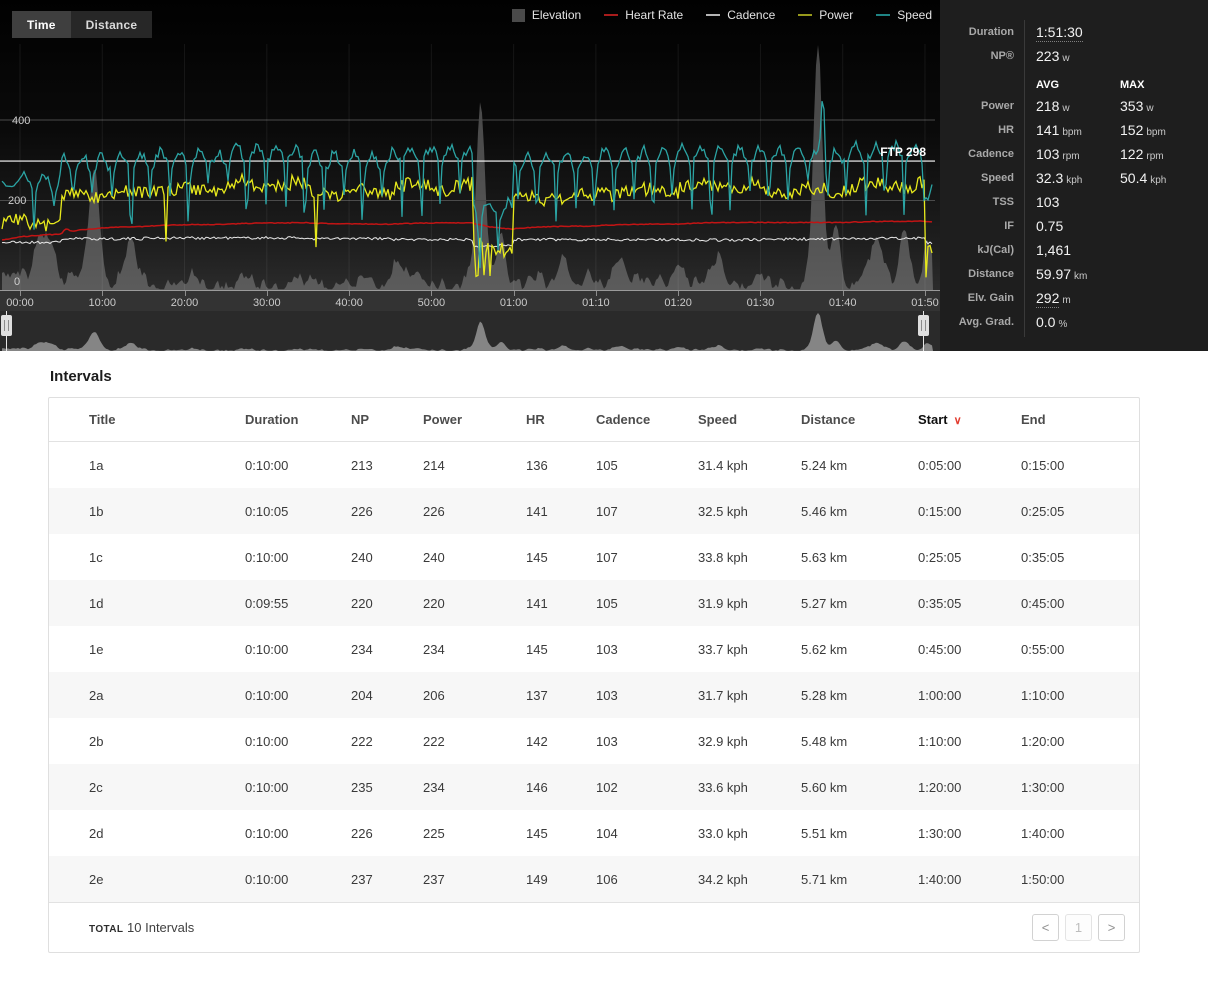  What do you see at coordinates (904, 15) in the screenshot?
I see `legend-item-speed: Speed` at bounding box center [904, 15].